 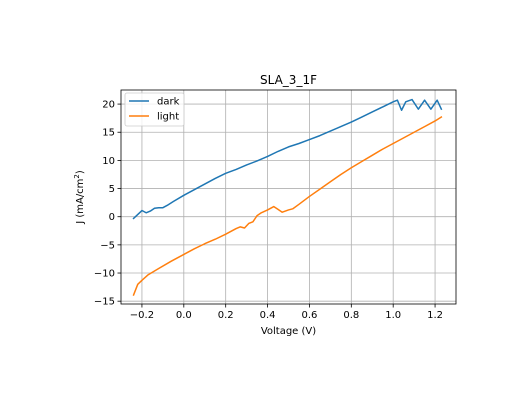 I want to click on y-axis-label: J (mA/cm2), so click(x=79, y=197).